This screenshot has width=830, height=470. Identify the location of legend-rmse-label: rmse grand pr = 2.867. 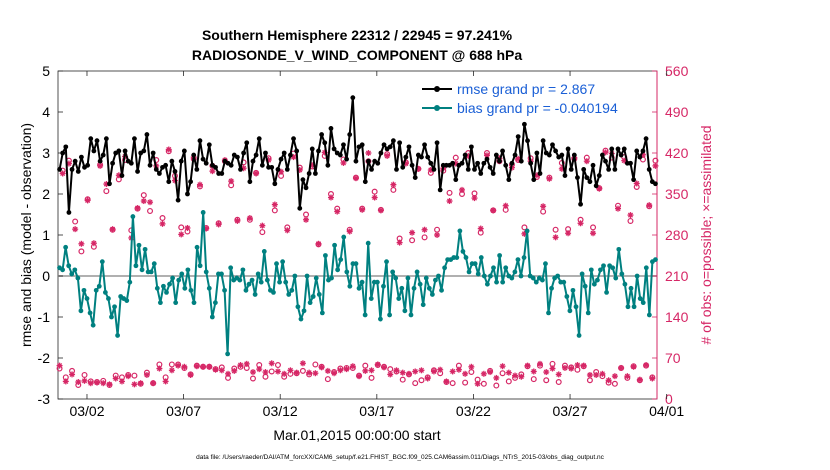
(526, 89).